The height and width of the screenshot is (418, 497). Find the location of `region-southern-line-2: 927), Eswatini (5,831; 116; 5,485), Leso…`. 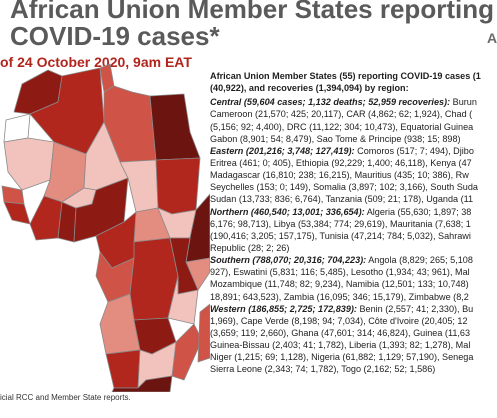

region-southern-line-2: 927), Eswatini (5,831; 116; 5,485), Leso… is located at coordinates (340, 272).